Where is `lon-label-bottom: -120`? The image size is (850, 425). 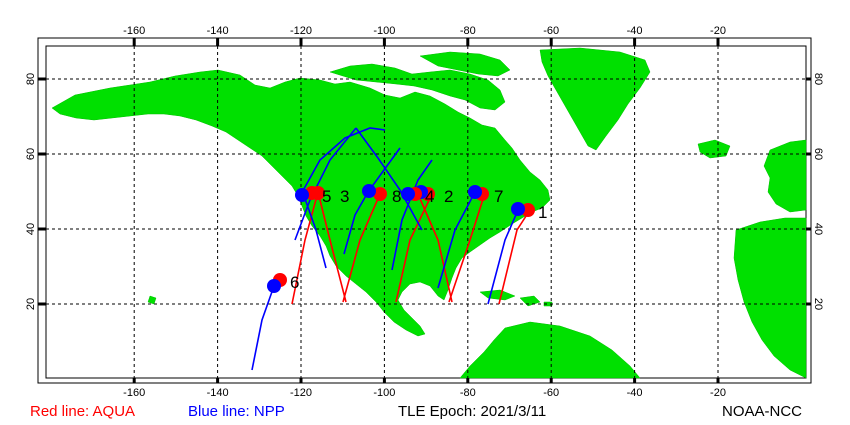
lon-label-bottom: -120 is located at coordinates (301, 393).